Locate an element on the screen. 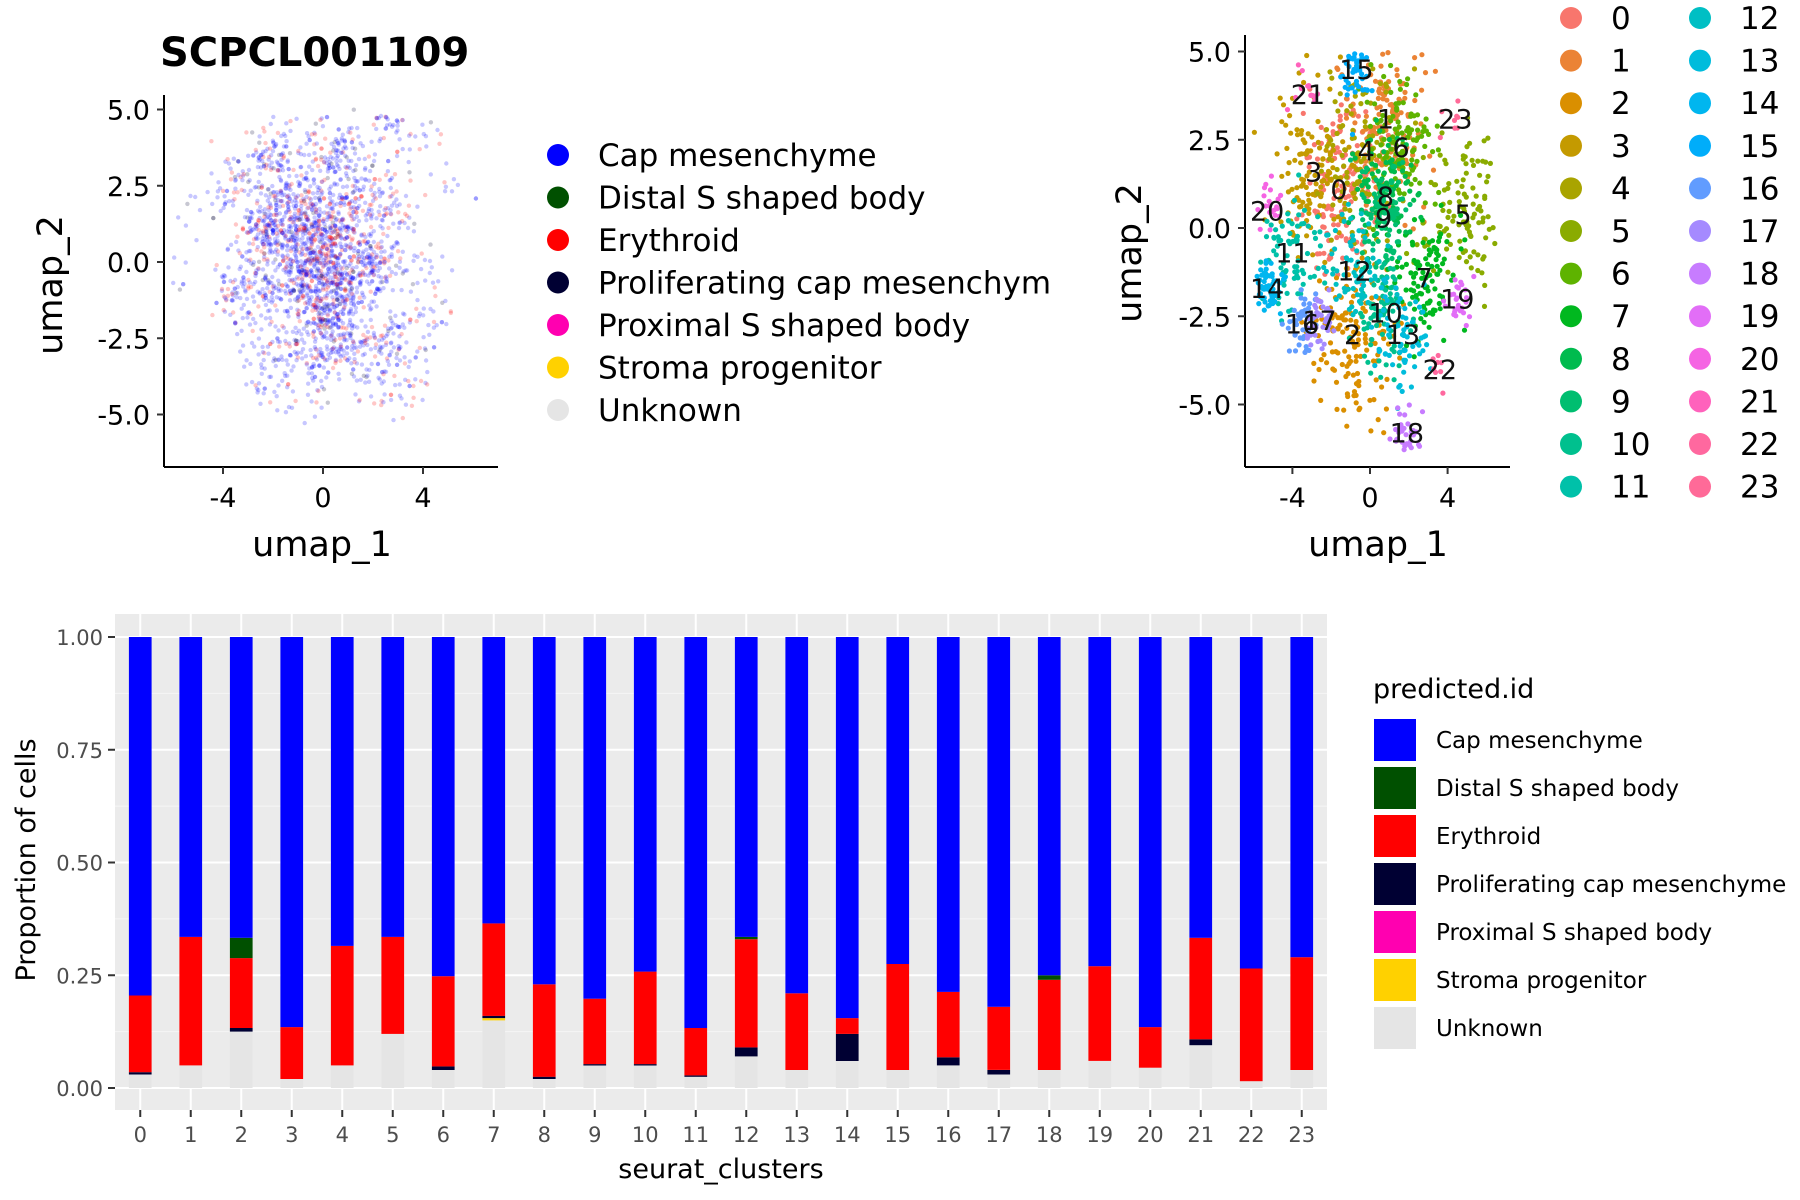 Image resolution: width=1800 pixels, height=1200 pixels. cluster-umap-y-tick-label: -2.5 is located at coordinates (1204, 317).